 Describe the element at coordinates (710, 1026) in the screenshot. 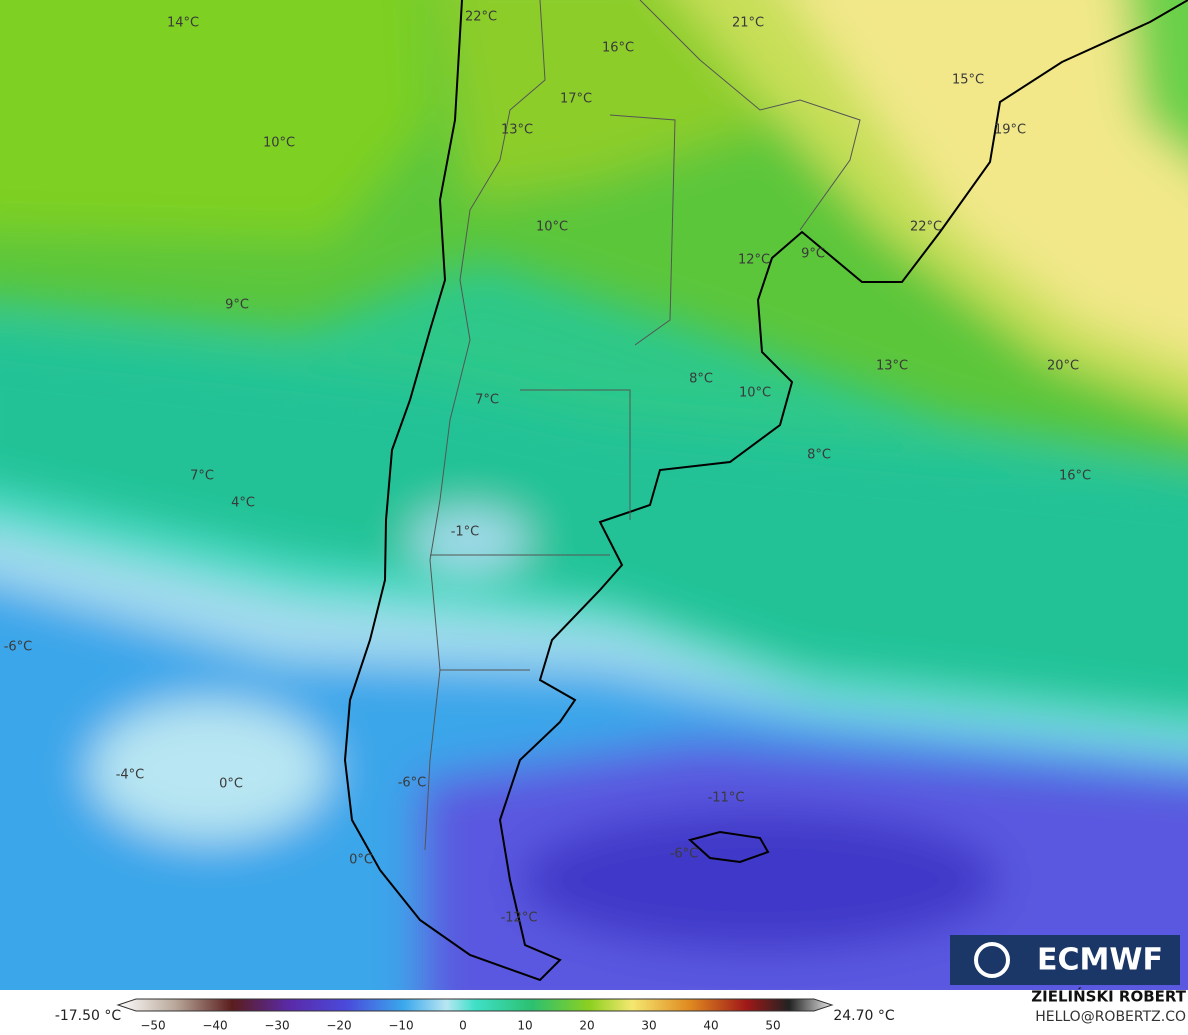

I see `colorbar-tick-label: 40` at that location.